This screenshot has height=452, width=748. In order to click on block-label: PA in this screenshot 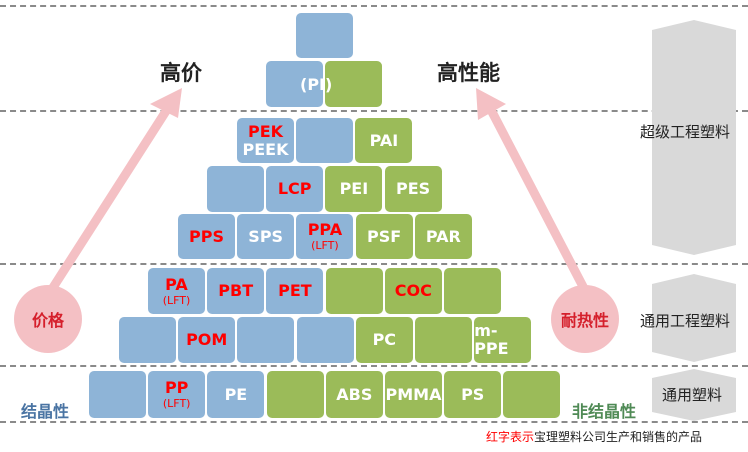, I will do `click(176, 284)`.